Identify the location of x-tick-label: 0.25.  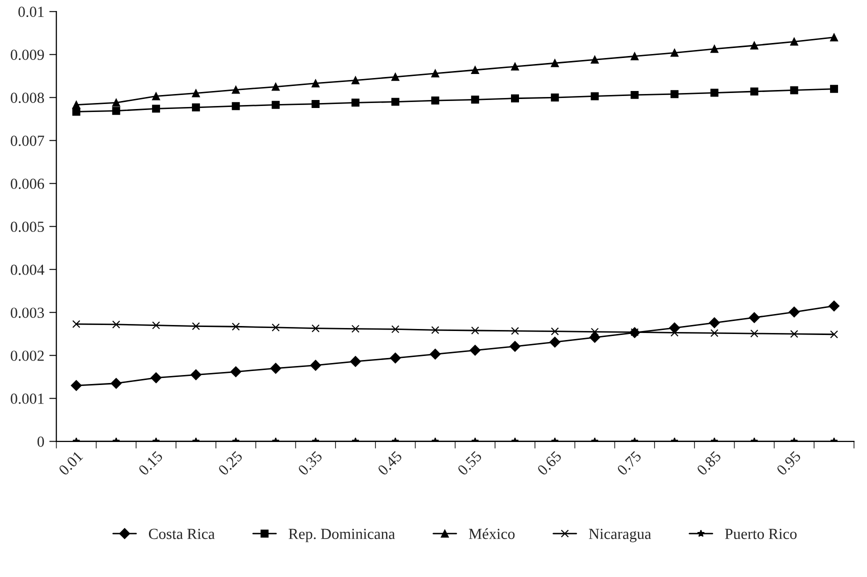
(231, 463).